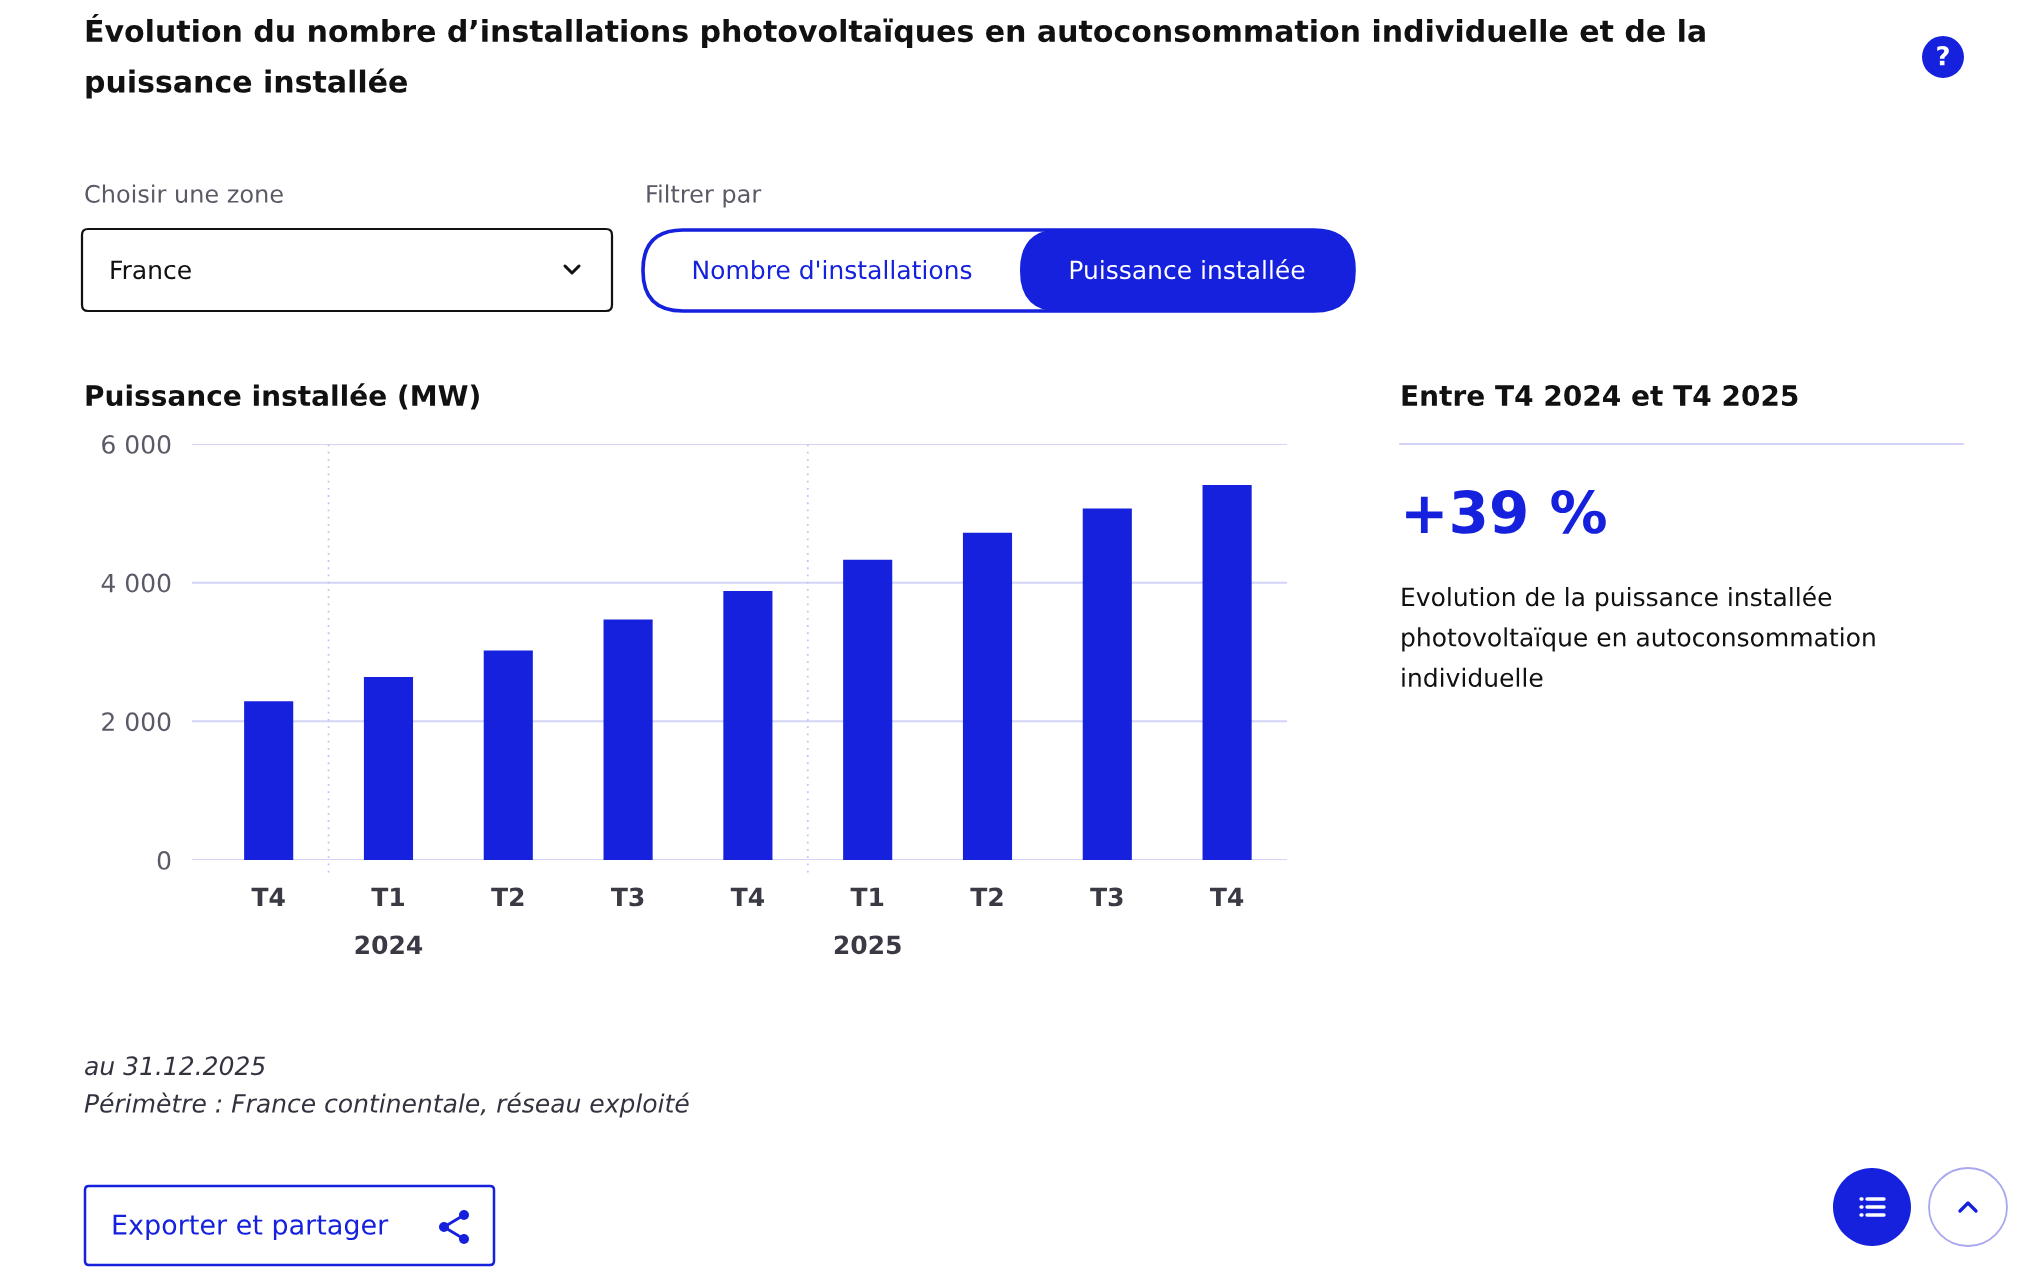  I want to click on text: Nombre d'installations, so click(832, 269).